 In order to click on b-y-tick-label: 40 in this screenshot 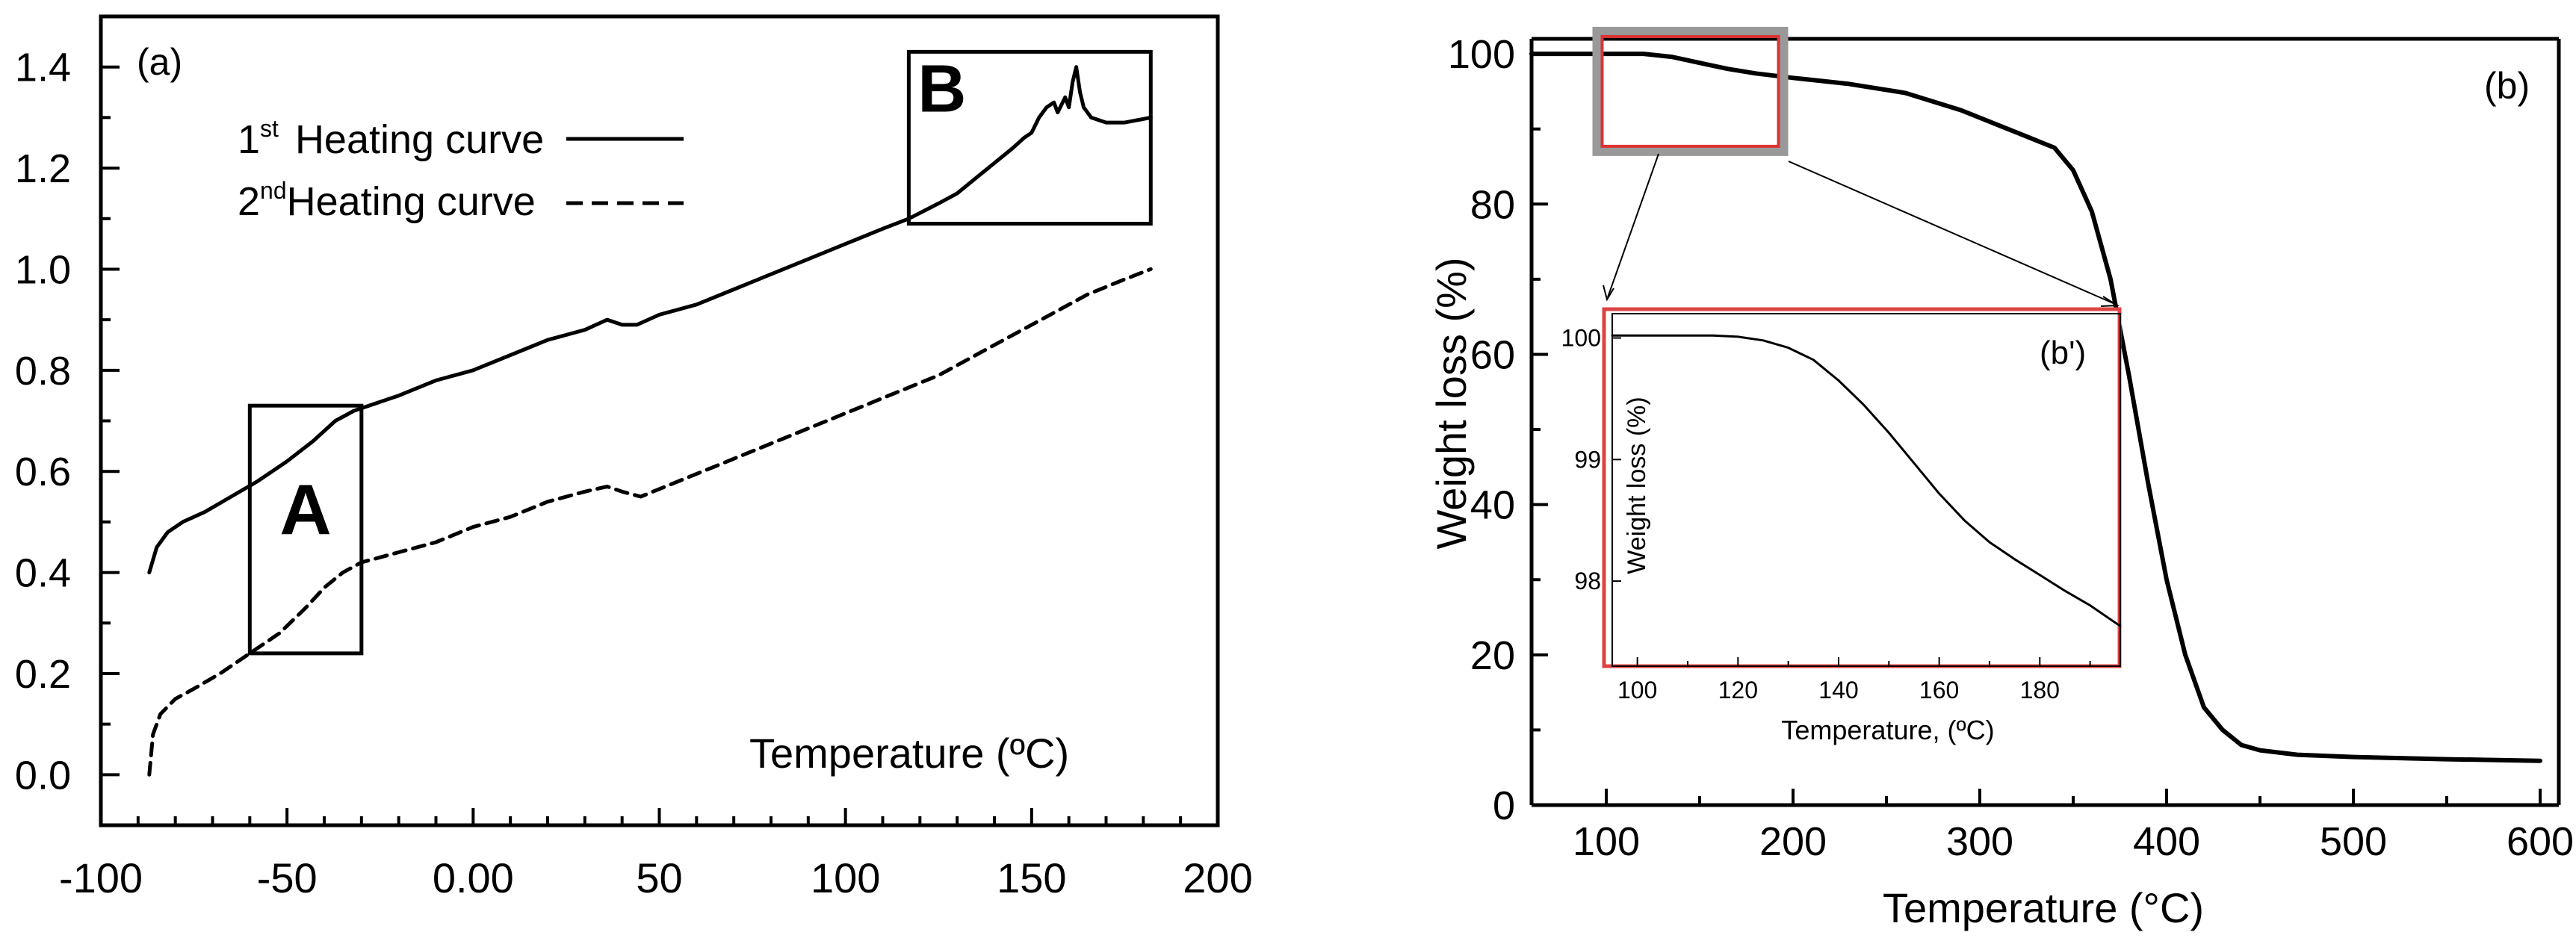, I will do `click(1492, 505)`.